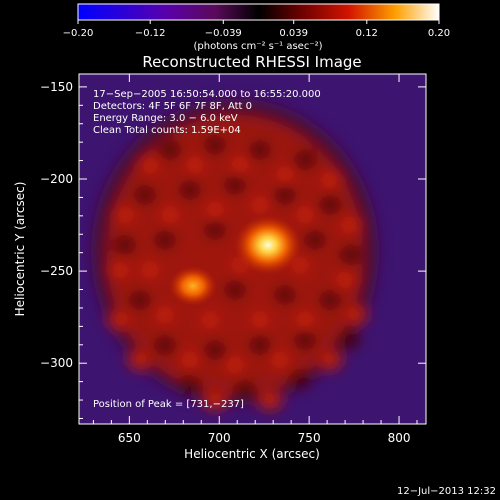 Image resolution: width=500 pixels, height=500 pixels. Describe the element at coordinates (165, 118) in the screenshot. I see `annotation-energy-range: Energy Range: 3.0 − 6.0 keV` at that location.